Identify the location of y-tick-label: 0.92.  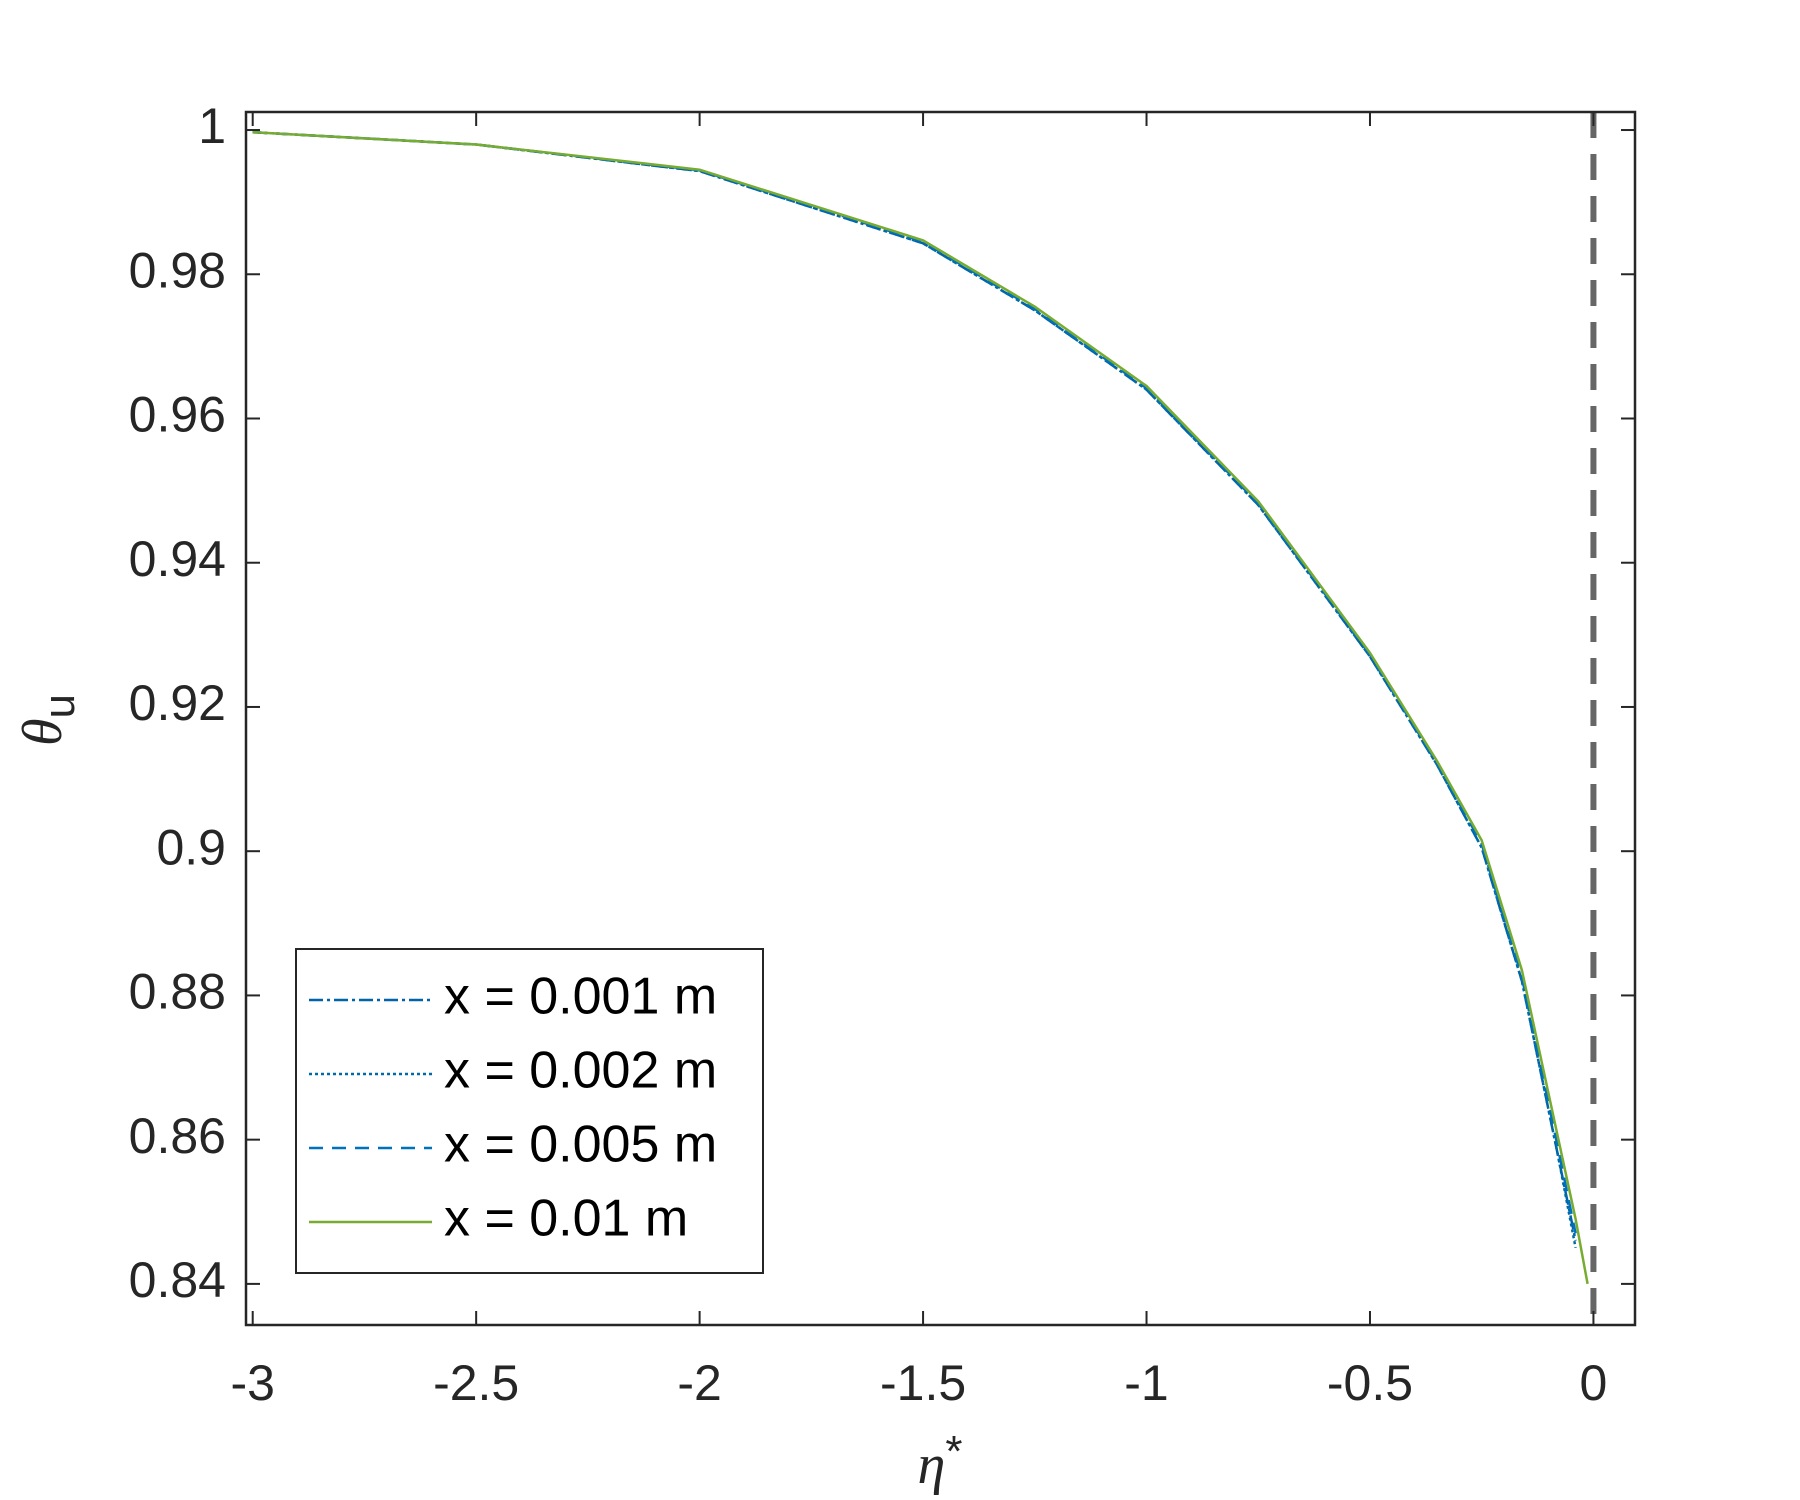
(177, 703).